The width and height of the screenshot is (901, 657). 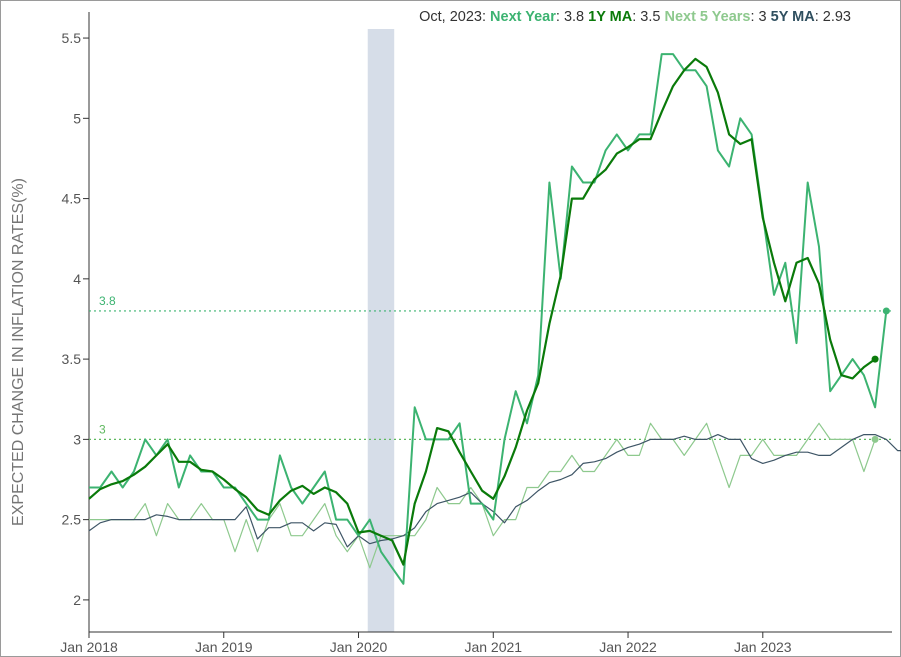 What do you see at coordinates (72, 520) in the screenshot?
I see `y-tick-label: 2.5` at bounding box center [72, 520].